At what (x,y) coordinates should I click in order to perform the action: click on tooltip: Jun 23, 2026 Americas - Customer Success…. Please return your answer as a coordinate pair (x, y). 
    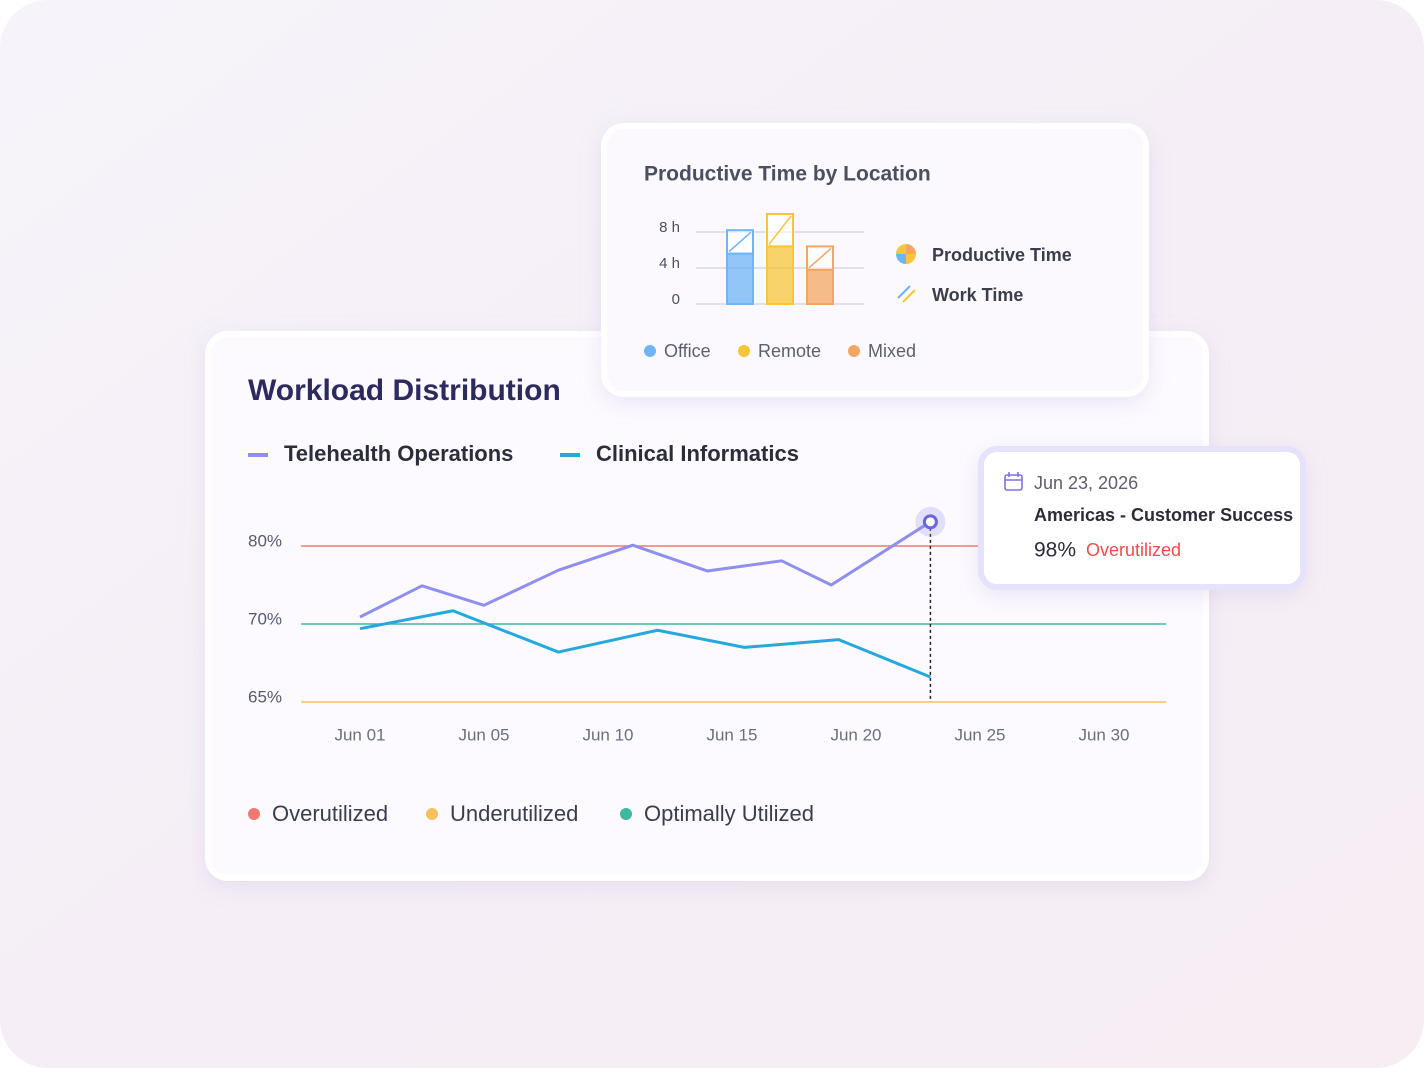
    Looking at the image, I should click on (1142, 518).